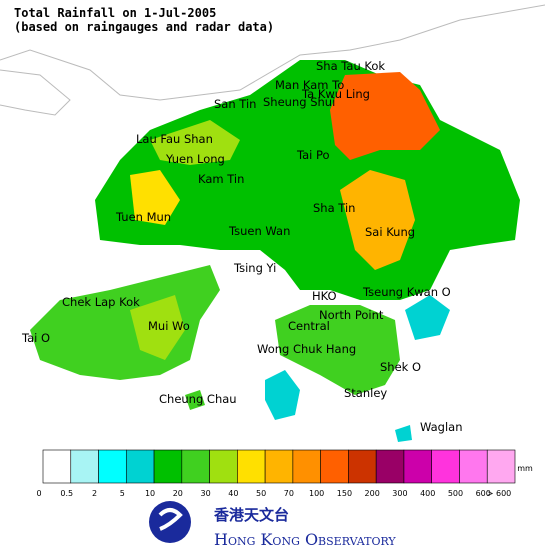 This screenshot has height=550, width=545. I want to click on legend-unit: mm, so click(525, 468).